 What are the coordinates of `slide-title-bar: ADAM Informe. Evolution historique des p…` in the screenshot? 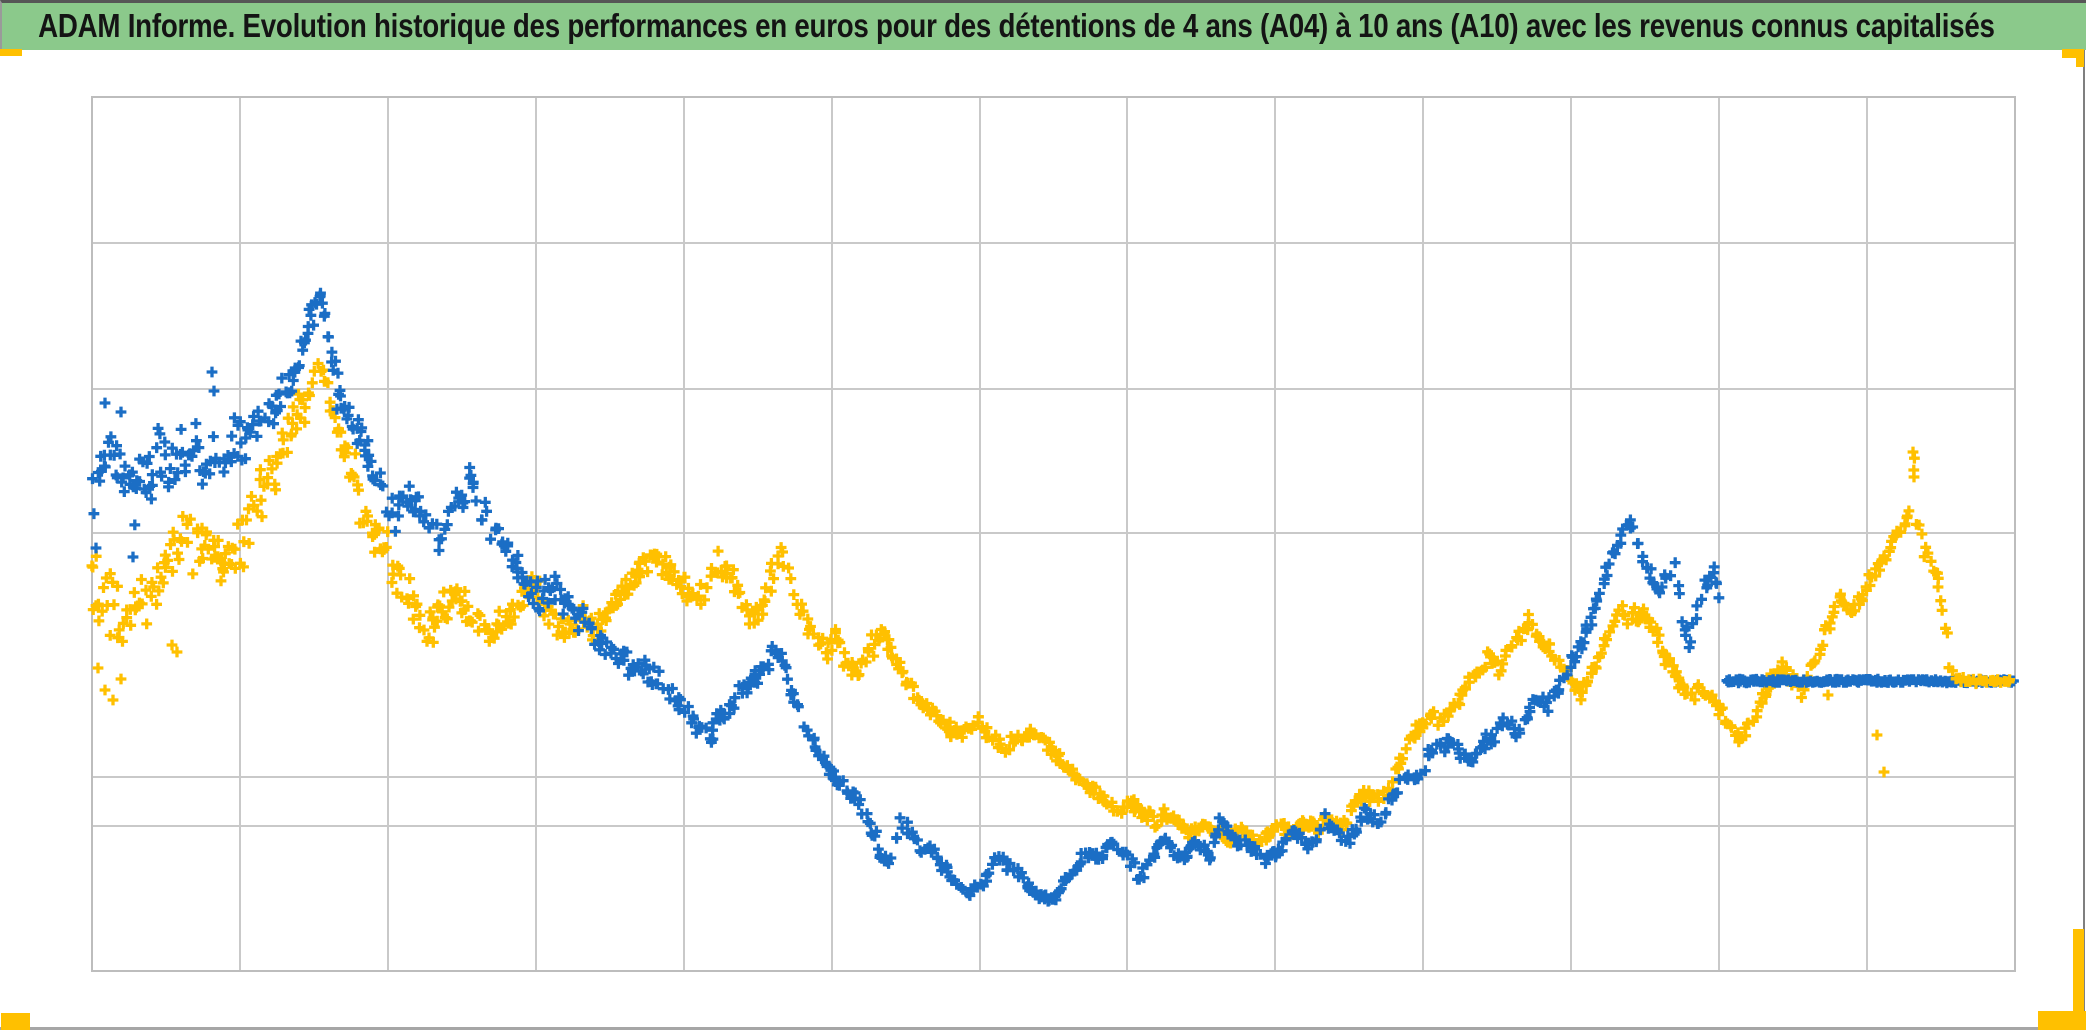 It's located at (1043, 25).